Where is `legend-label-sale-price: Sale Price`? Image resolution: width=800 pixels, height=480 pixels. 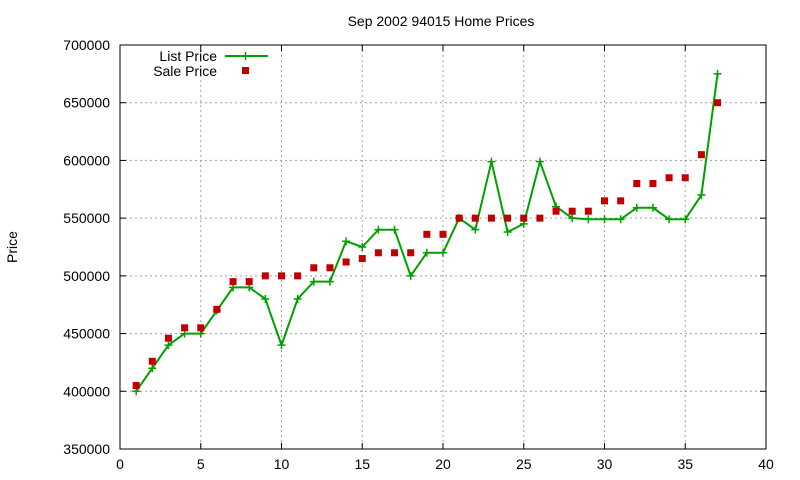 legend-label-sale-price: Sale Price is located at coordinates (185, 71).